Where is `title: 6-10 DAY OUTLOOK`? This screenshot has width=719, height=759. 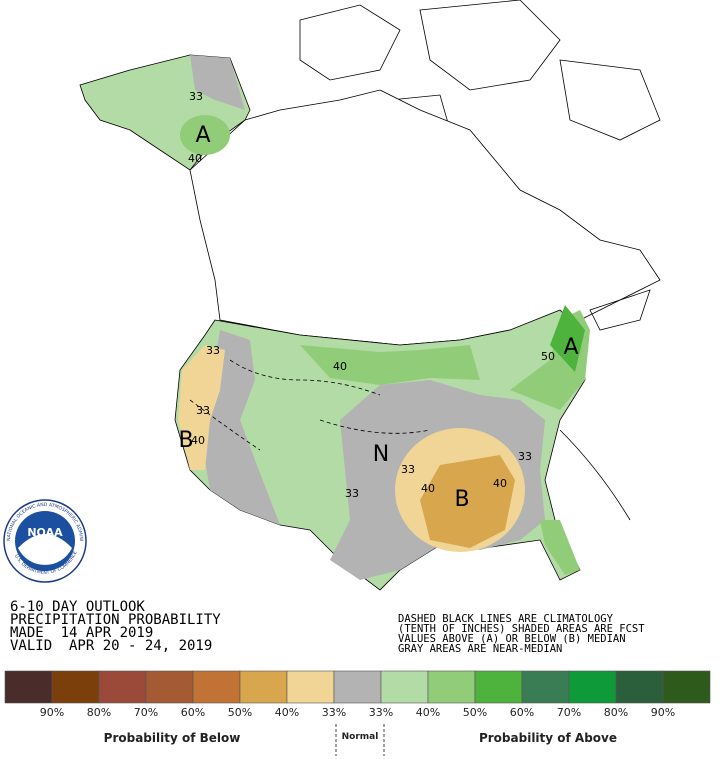
title: 6-10 DAY OUTLOOK is located at coordinates (77, 607).